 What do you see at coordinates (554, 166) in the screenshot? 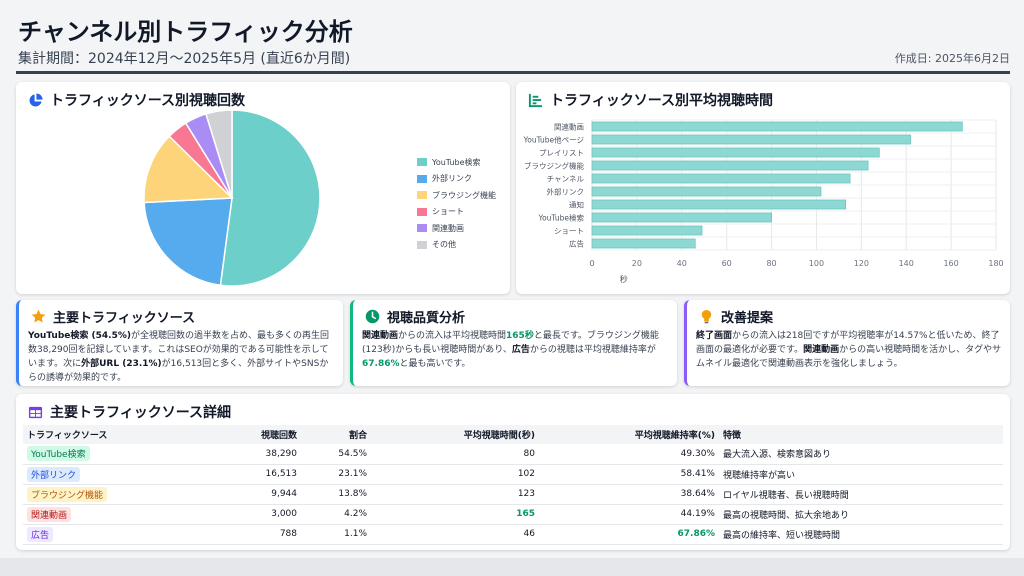
I see `y-category-label: ブラウジング機能` at bounding box center [554, 166].